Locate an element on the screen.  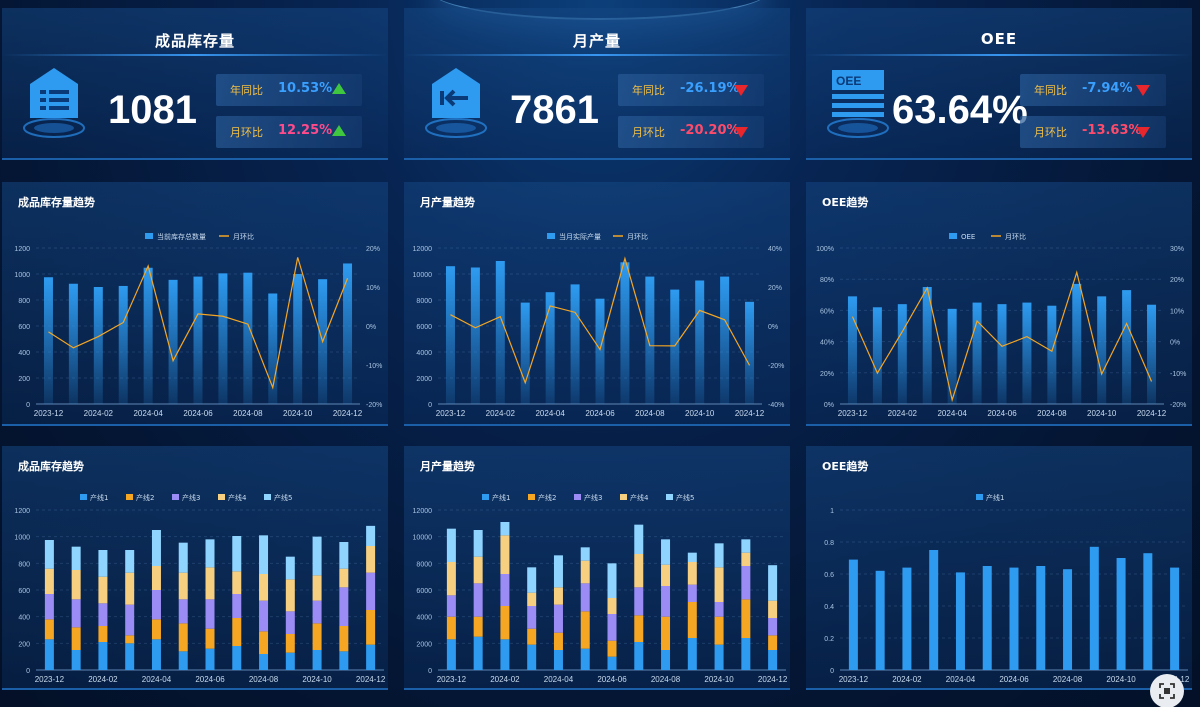
line-series is located at coordinates (1002, 336).